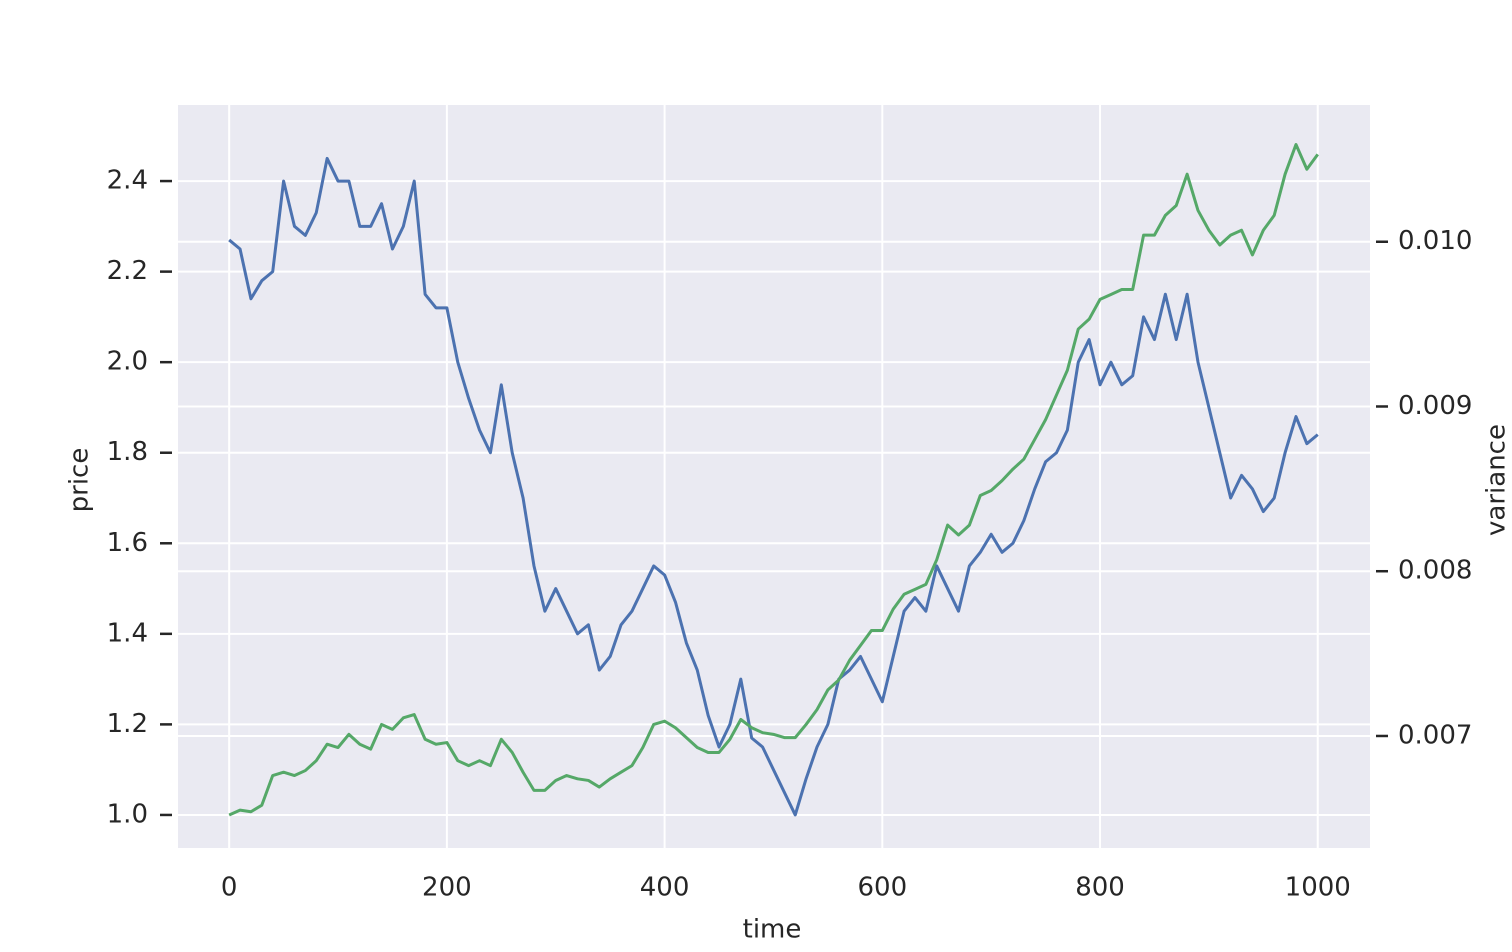 This screenshot has width=1512, height=952. Describe the element at coordinates (882, 888) in the screenshot. I see `x-tick-label: 600` at that location.